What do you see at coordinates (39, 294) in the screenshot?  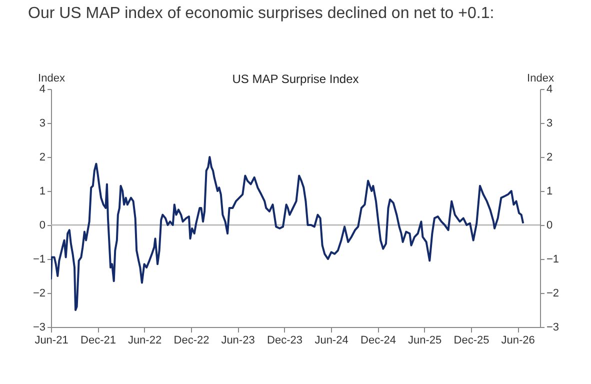 I see `y-tick-label: −2` at bounding box center [39, 294].